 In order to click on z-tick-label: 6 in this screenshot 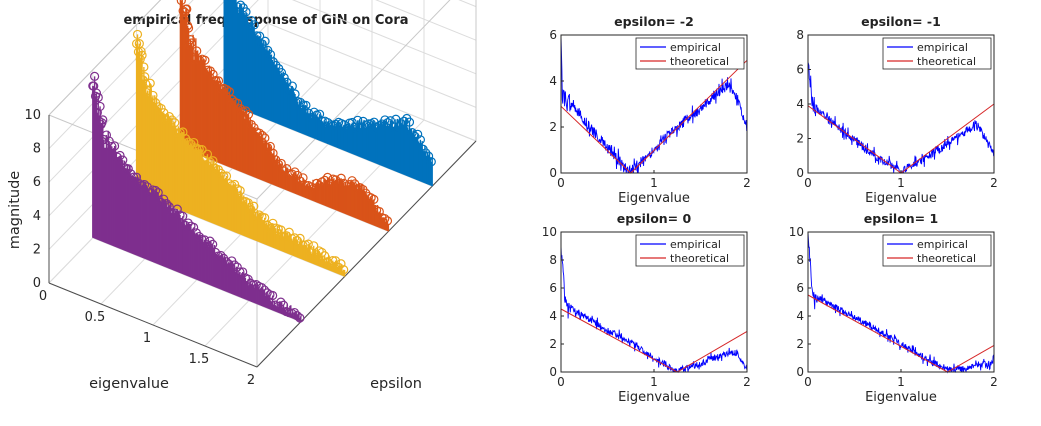, I will do `click(37, 182)`.